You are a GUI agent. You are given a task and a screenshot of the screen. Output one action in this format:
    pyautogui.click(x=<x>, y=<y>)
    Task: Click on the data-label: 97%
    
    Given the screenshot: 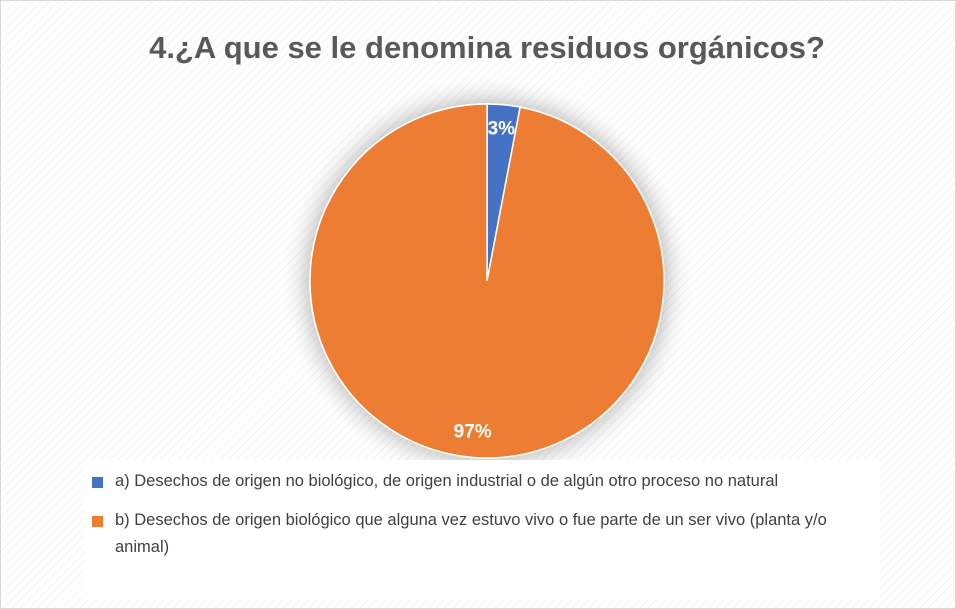 What is the action you would take?
    pyautogui.click(x=473, y=432)
    